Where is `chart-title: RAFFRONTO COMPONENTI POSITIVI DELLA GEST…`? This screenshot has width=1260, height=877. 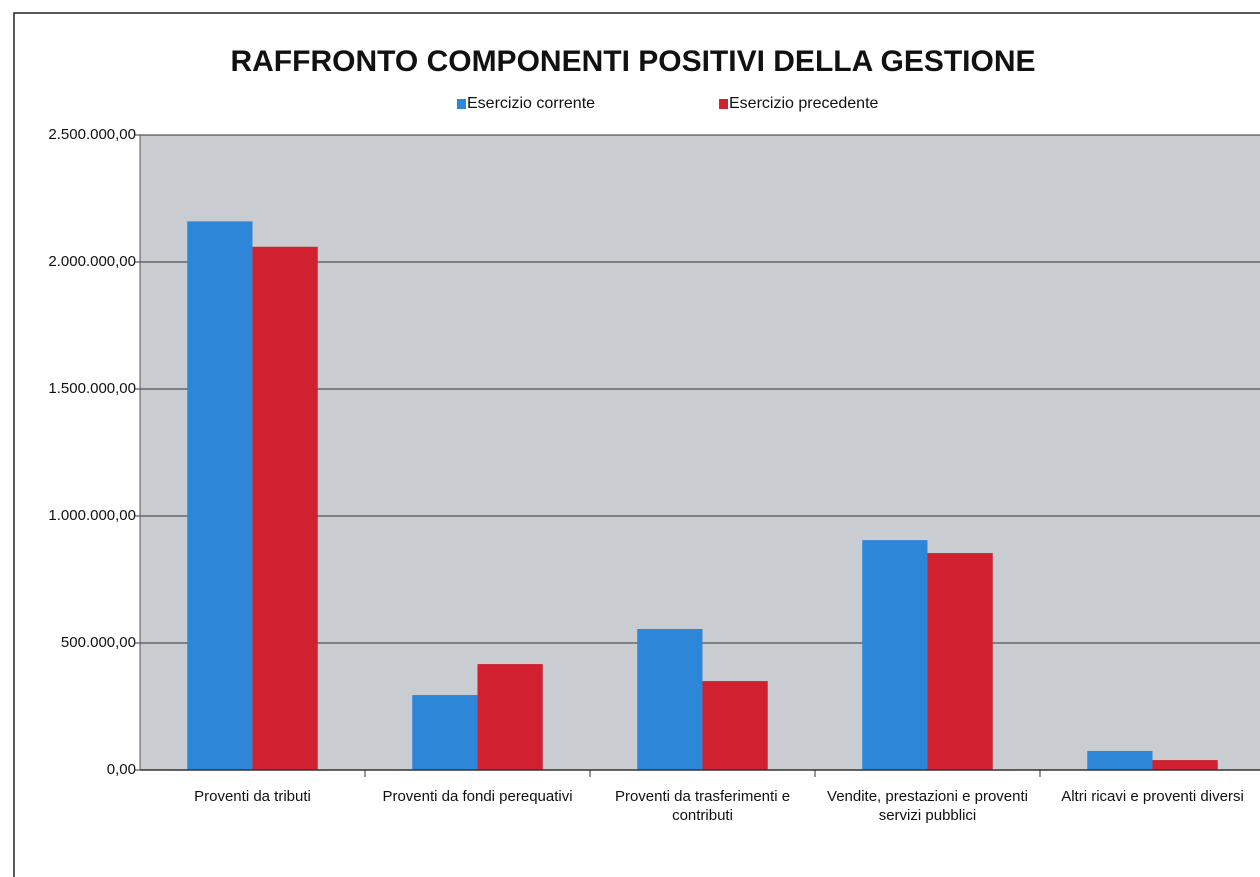 chart-title: RAFFRONTO COMPONENTI POSITIVI DELLA GEST… is located at coordinates (632, 61).